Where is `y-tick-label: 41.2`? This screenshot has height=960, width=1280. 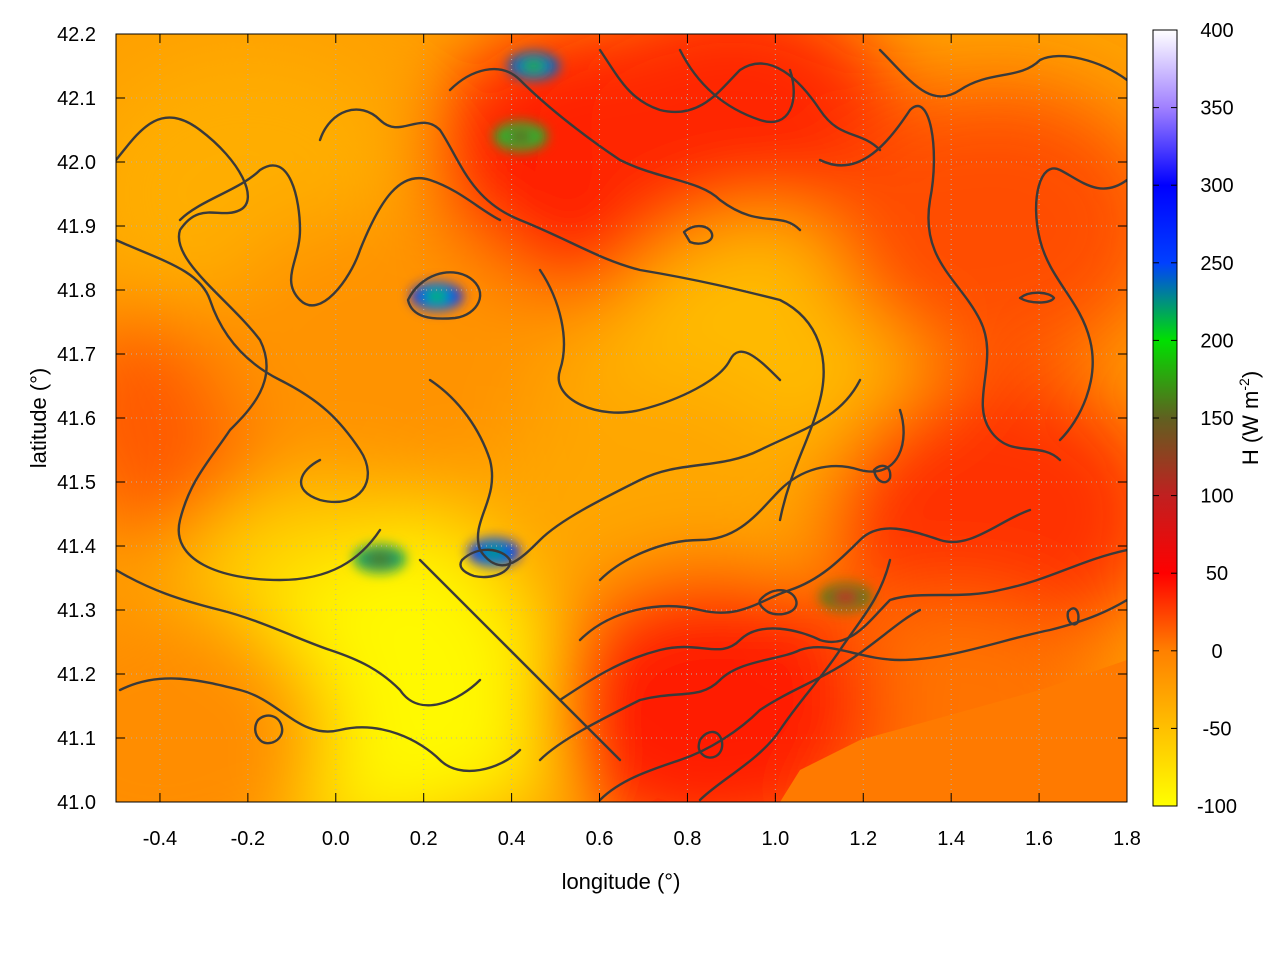 y-tick-label: 41.2 is located at coordinates (76, 675).